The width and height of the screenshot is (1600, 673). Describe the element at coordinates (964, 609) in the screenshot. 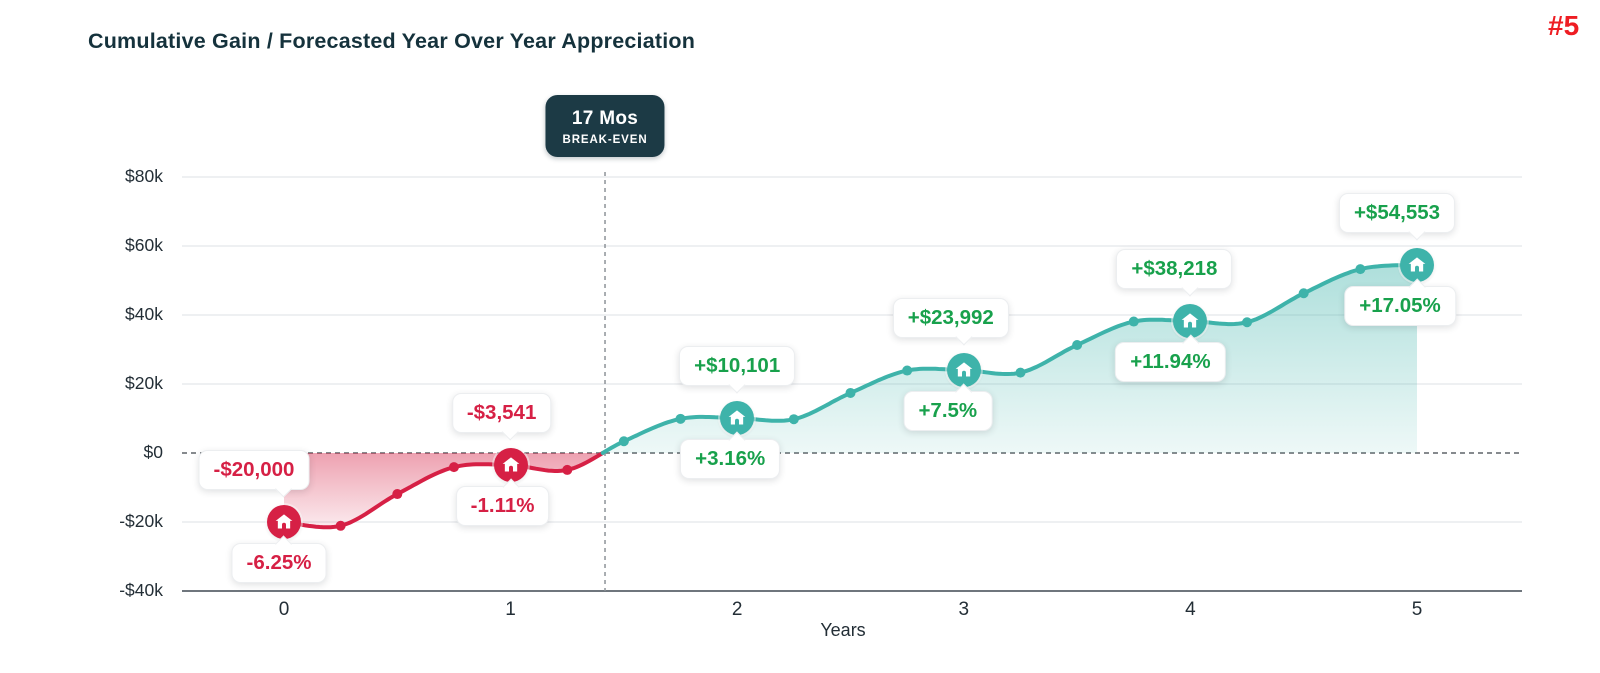

I see `x-tick-label: 3` at that location.